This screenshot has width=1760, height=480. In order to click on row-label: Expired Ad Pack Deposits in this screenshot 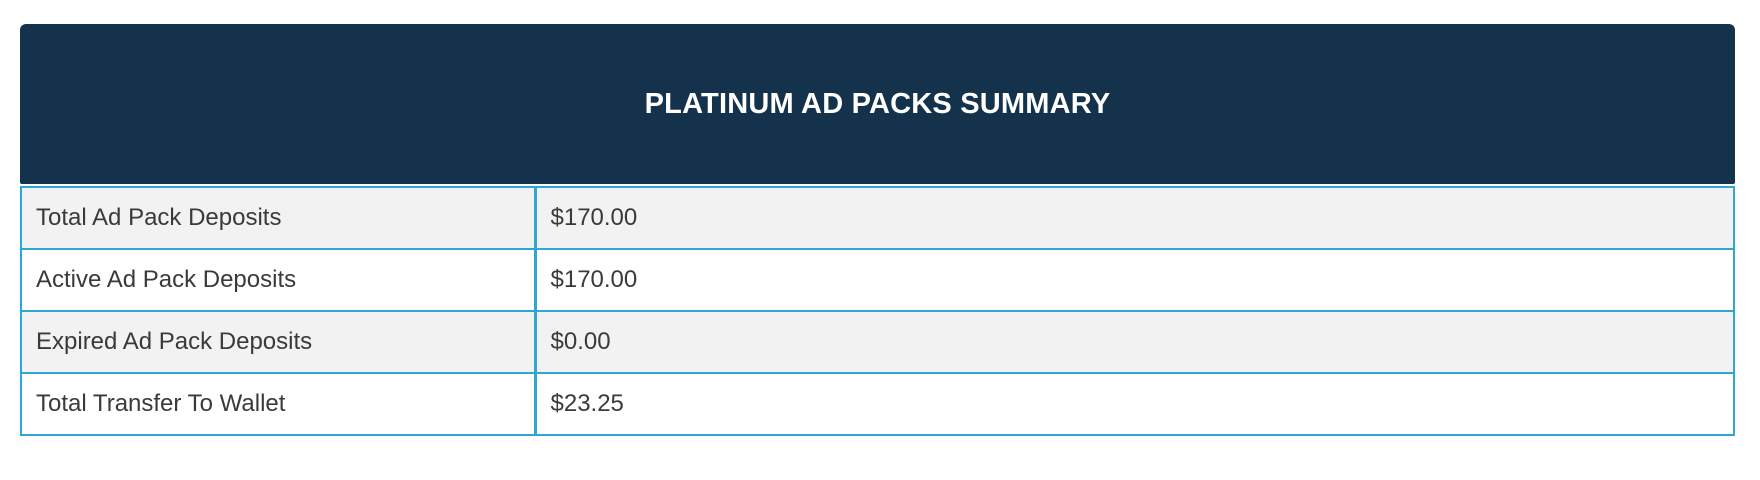, I will do `click(278, 342)`.